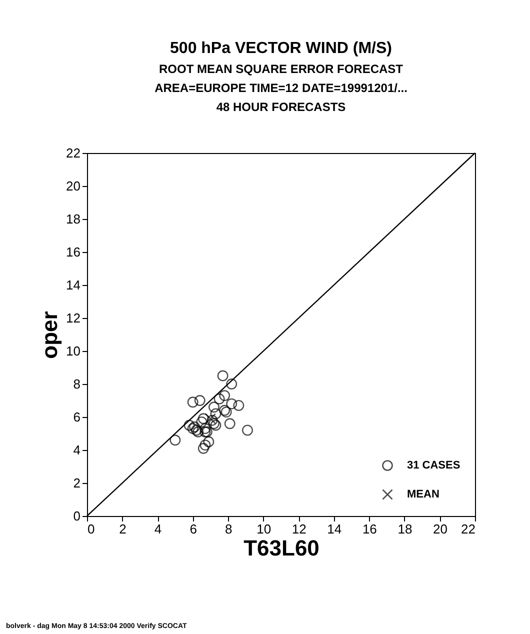  I want to click on x-tick-label: 20, so click(440, 529).